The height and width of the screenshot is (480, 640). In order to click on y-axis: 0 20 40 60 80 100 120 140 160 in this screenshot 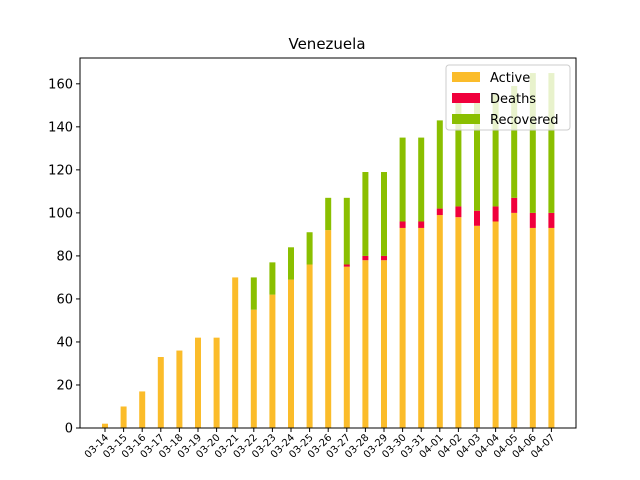, I will do `click(64, 257)`.